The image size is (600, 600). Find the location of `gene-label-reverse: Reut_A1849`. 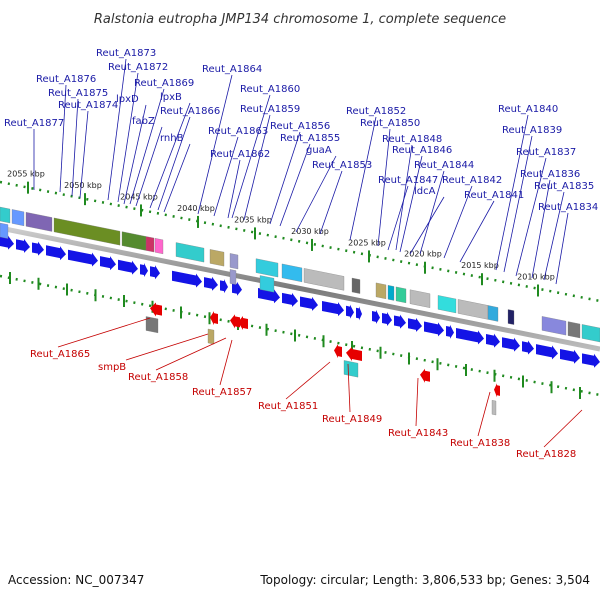

gene-label-reverse: Reut_A1849 is located at coordinates (352, 419).